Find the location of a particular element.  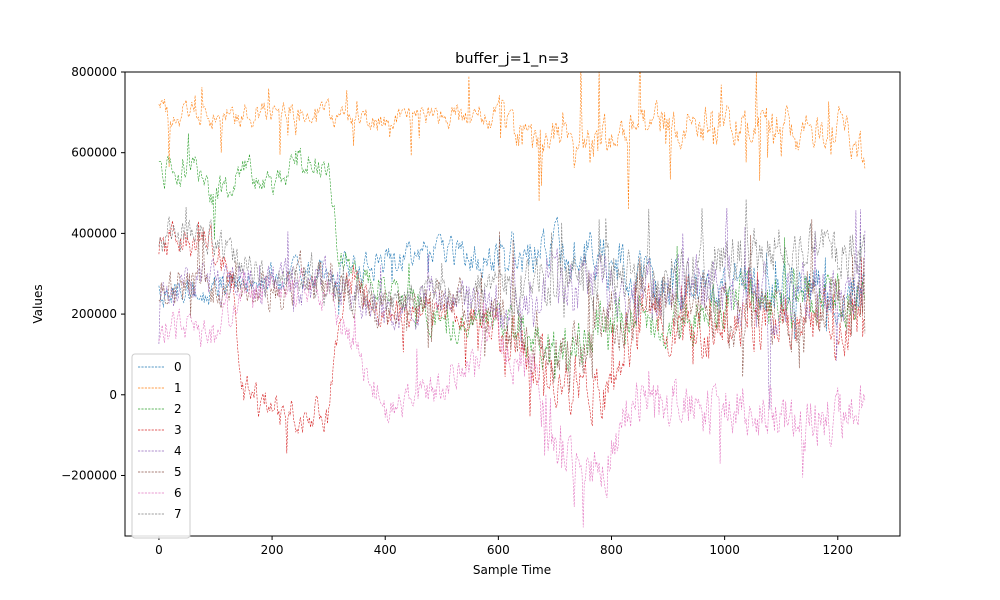

legend-label-6: 6 is located at coordinates (178, 493).